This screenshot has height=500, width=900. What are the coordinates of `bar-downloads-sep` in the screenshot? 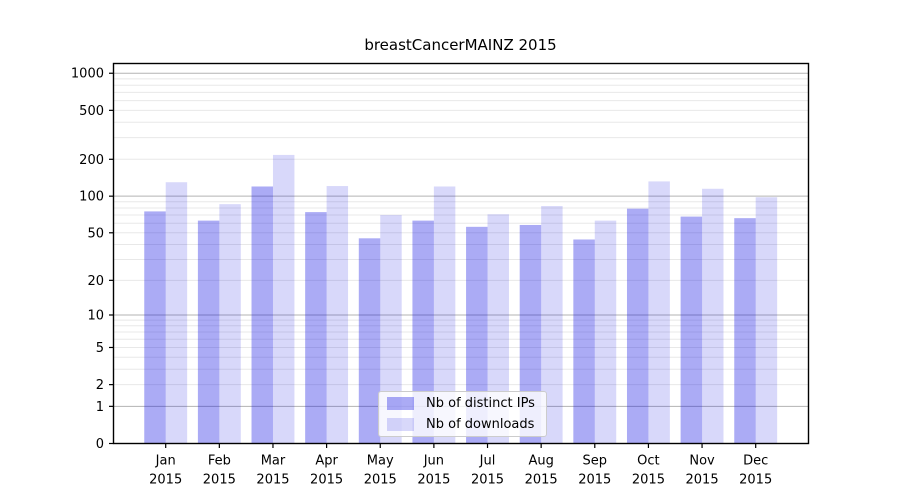 It's located at (605, 332).